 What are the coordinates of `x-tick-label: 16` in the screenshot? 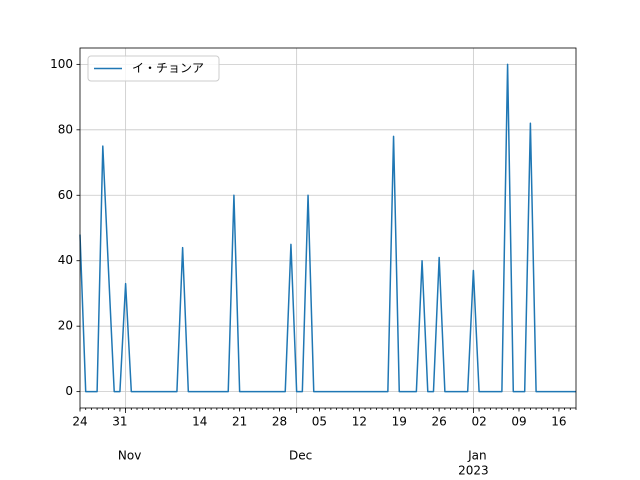 It's located at (558, 422).